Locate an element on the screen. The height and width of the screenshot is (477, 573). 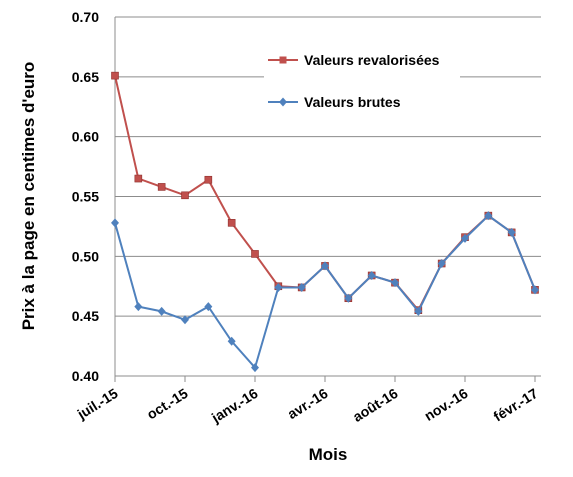
x-tick-label: nov.-16 is located at coordinates (445, 404).